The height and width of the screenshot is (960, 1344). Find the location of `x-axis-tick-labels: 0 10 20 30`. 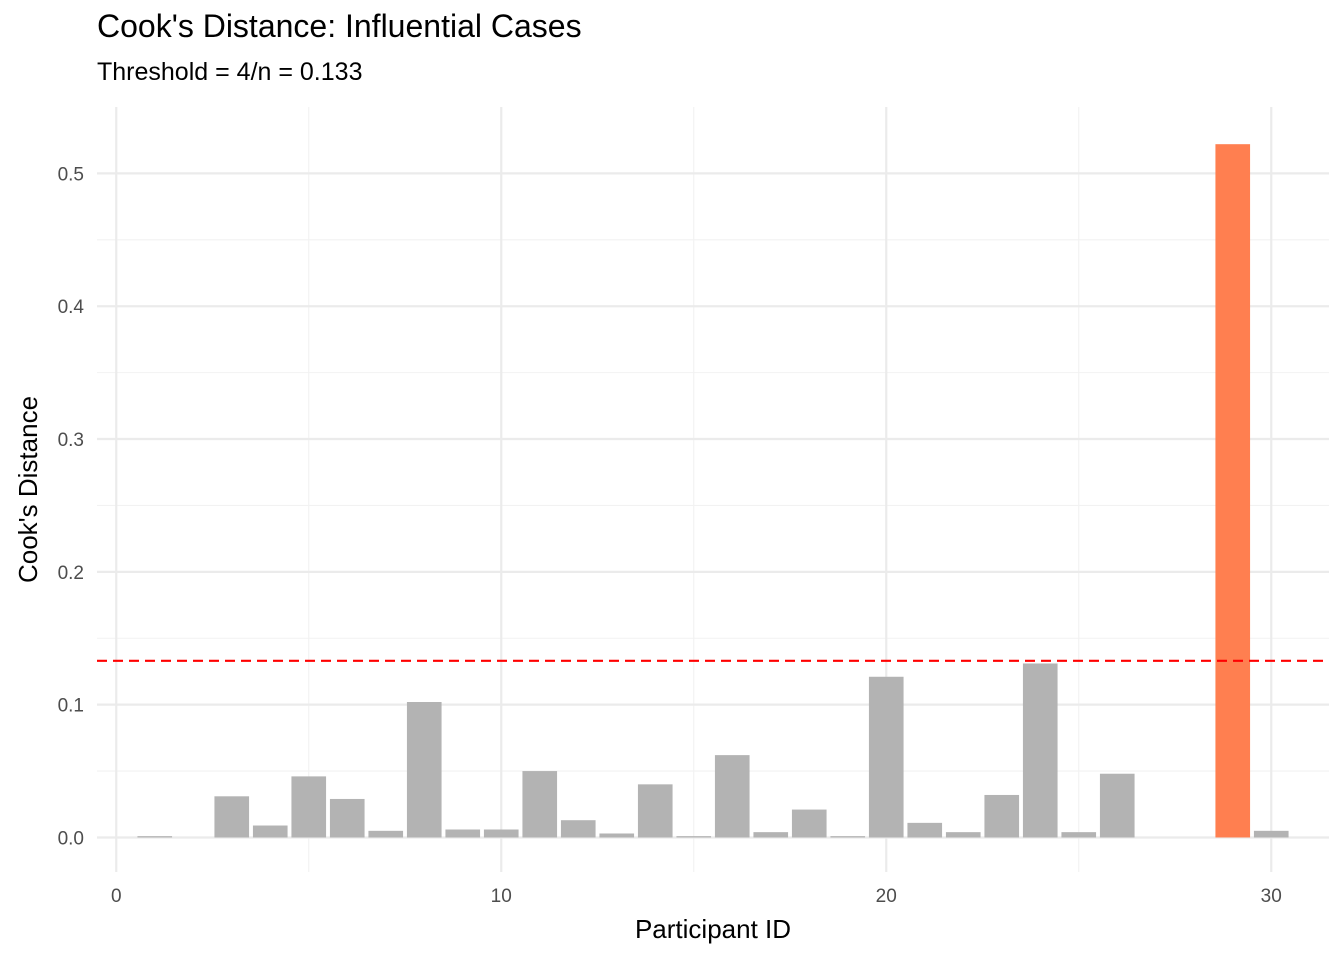

x-axis-tick-labels: 0 10 20 30 is located at coordinates (696, 896).